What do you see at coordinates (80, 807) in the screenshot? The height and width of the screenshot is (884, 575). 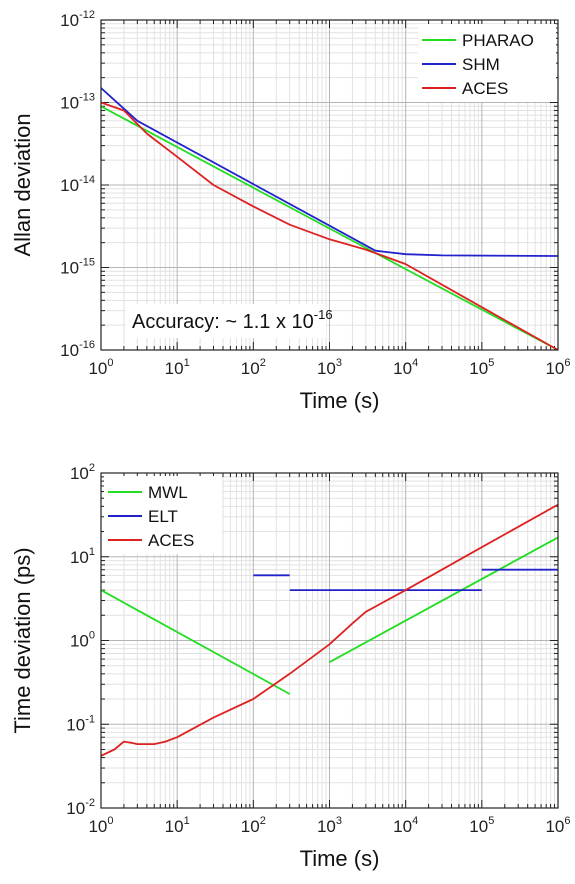 I see `y-tick-label: 10⁻²` at bounding box center [80, 807].